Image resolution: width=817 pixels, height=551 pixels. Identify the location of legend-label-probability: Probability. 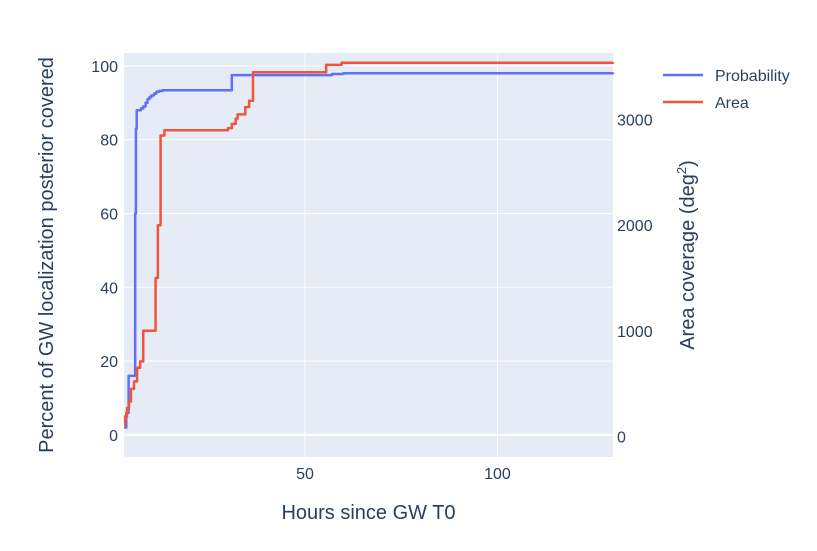
(752, 76).